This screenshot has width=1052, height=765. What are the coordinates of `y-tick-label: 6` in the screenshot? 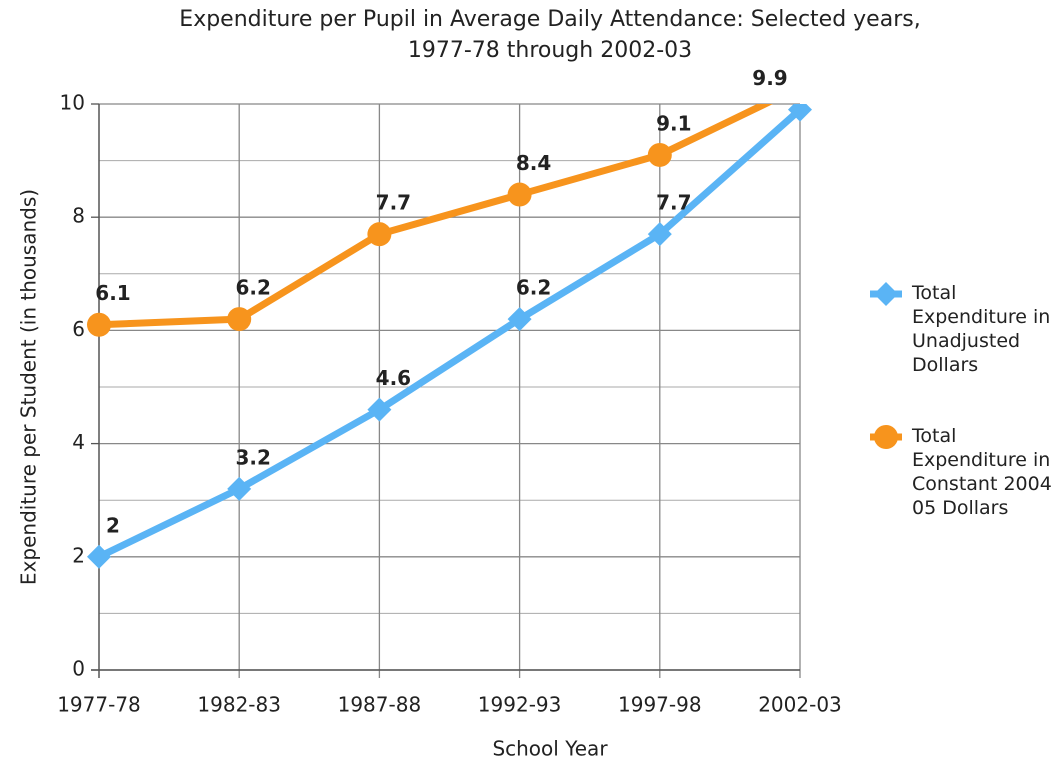 It's located at (78, 329).